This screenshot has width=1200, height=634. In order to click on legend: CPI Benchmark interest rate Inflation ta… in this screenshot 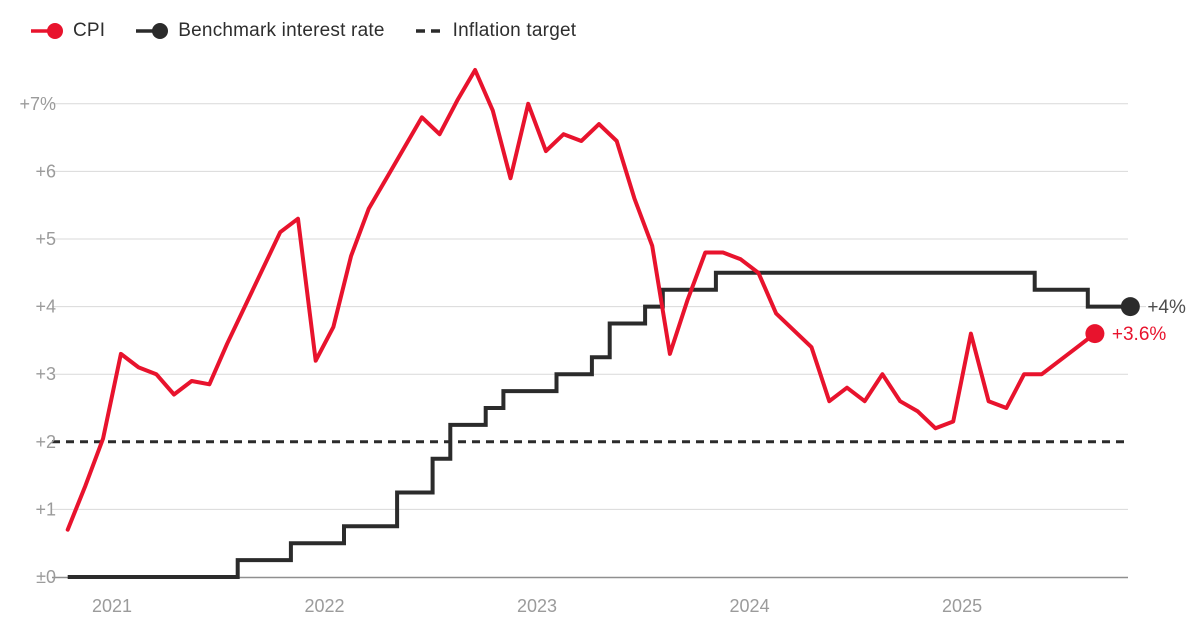, I will do `click(303, 31)`.